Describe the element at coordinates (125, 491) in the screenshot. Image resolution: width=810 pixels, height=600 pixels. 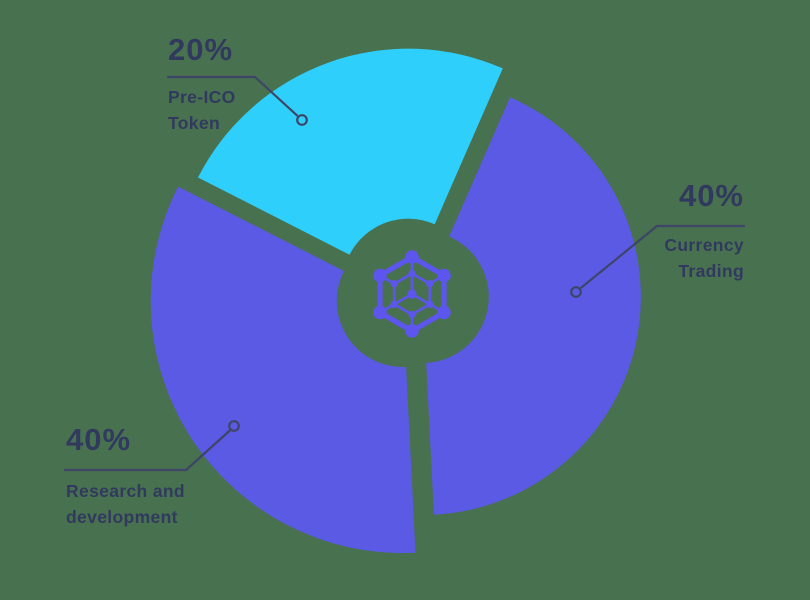
I see `research-name-line1: Research and` at that location.